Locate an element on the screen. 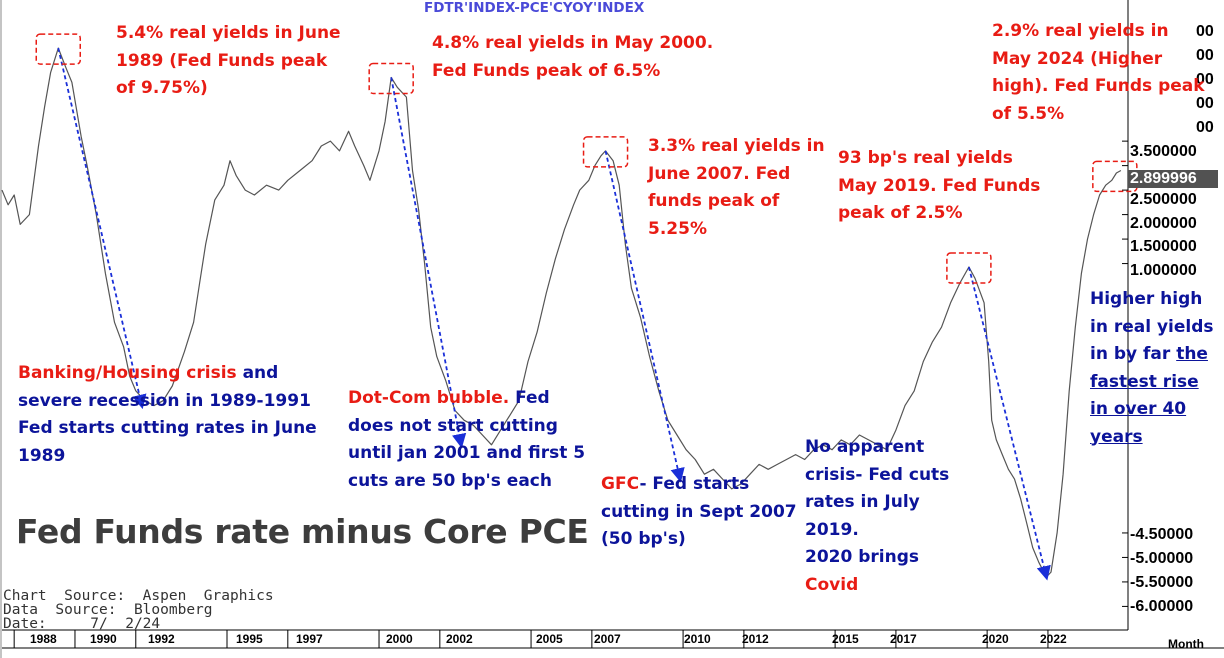 Image resolution: width=1224 pixels, height=658 pixels. note-line: 93 bp's real yields is located at coordinates (925, 158).